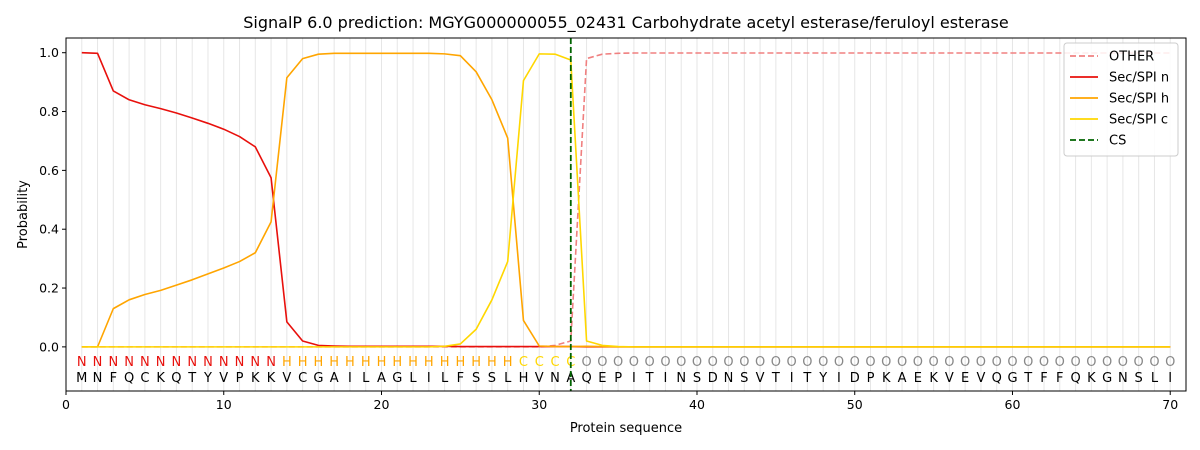  Describe the element at coordinates (1131, 57) in the screenshot. I see `legend-entry: OTHER` at that location.